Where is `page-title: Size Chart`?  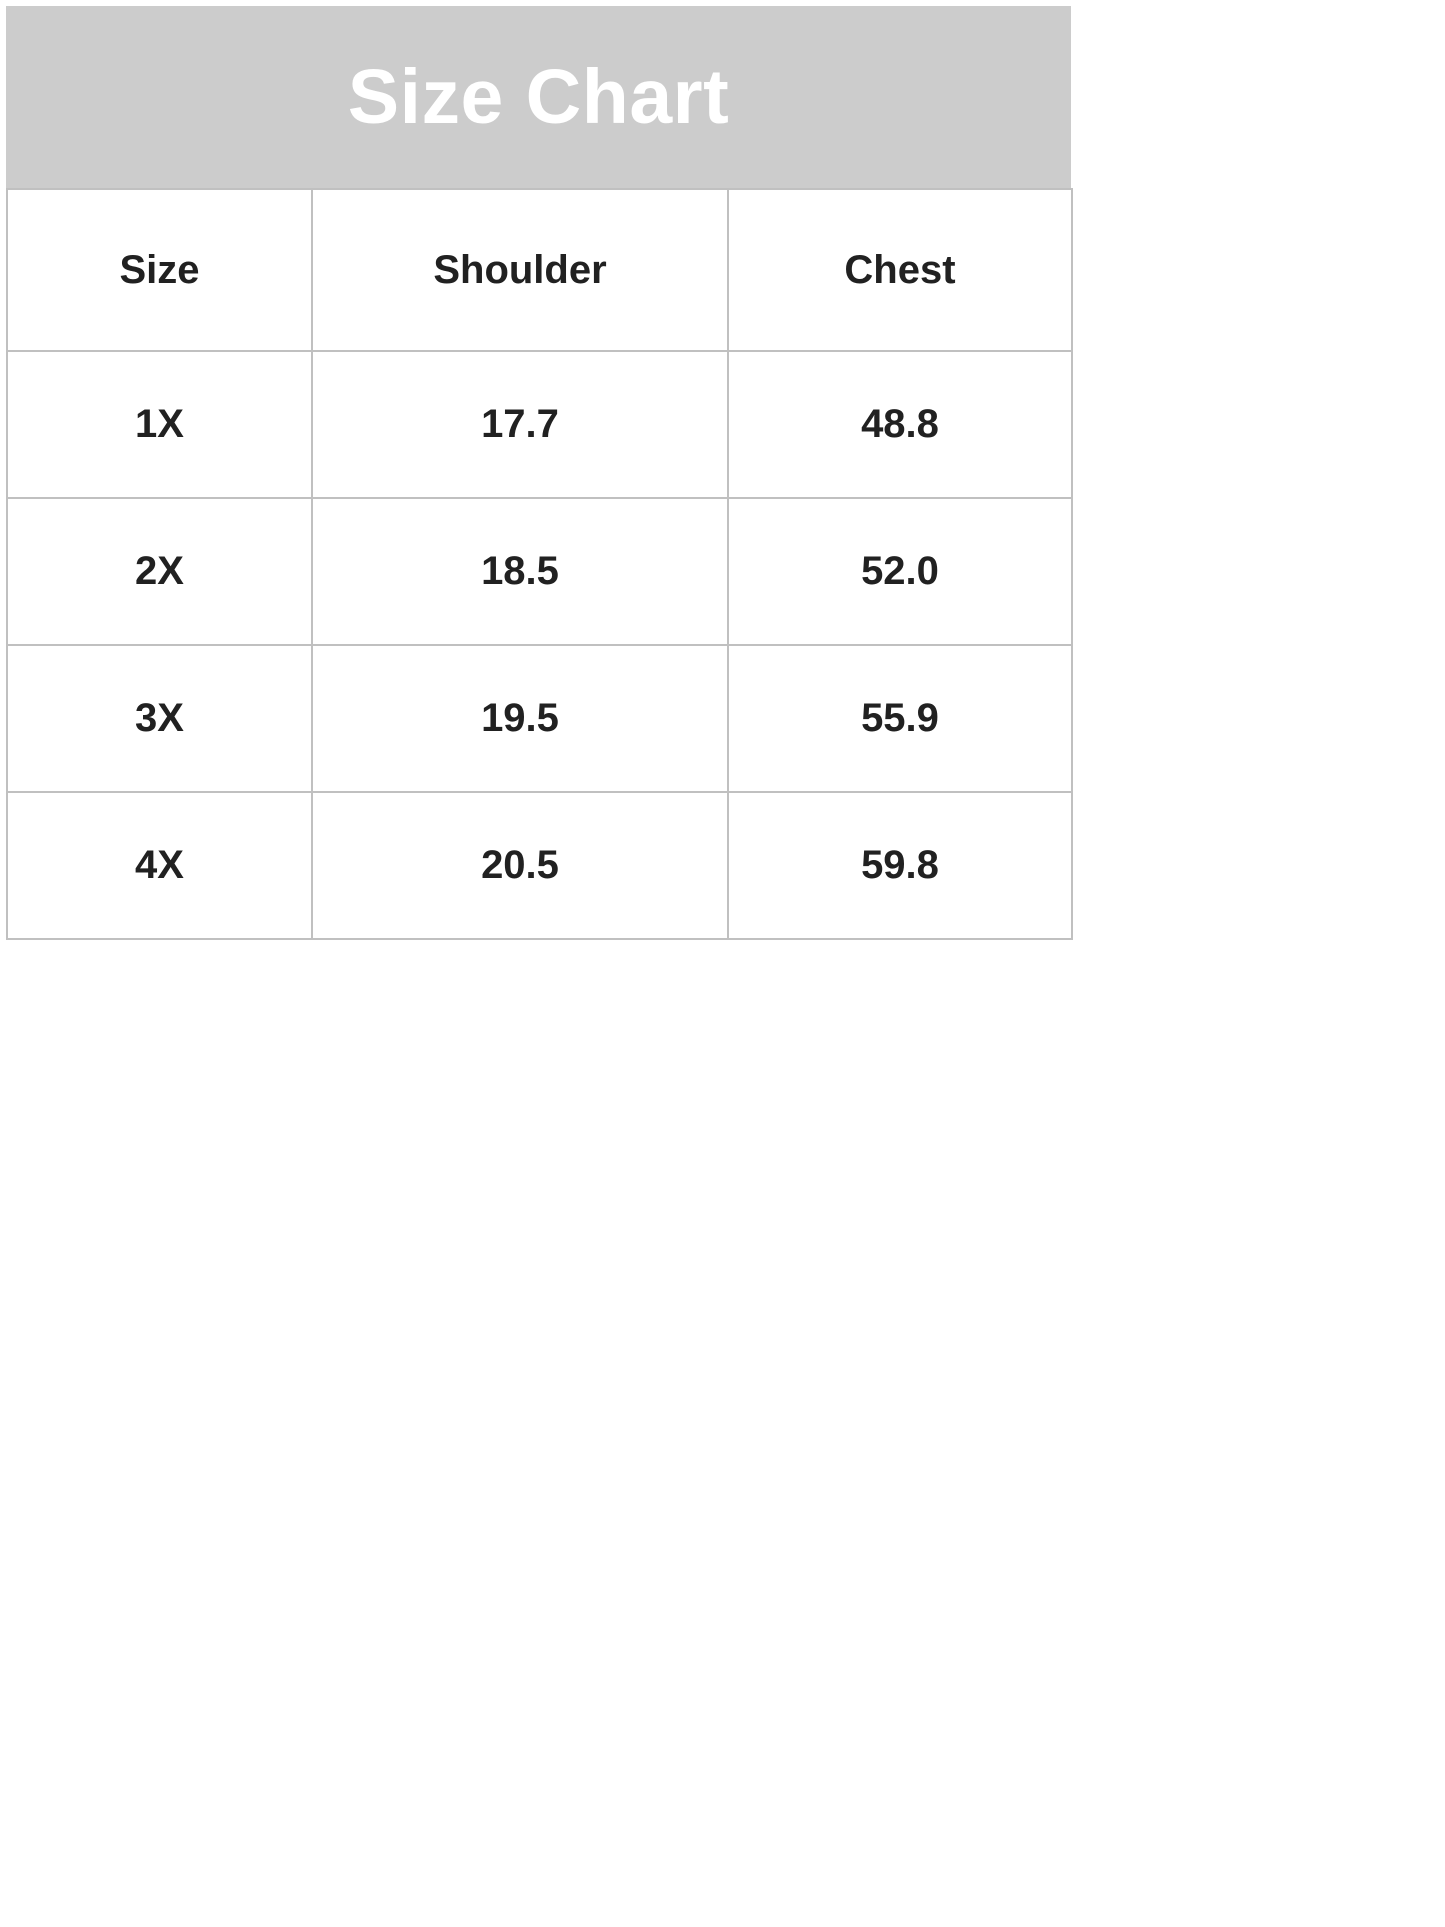 page-title: Size Chart is located at coordinates (538, 96).